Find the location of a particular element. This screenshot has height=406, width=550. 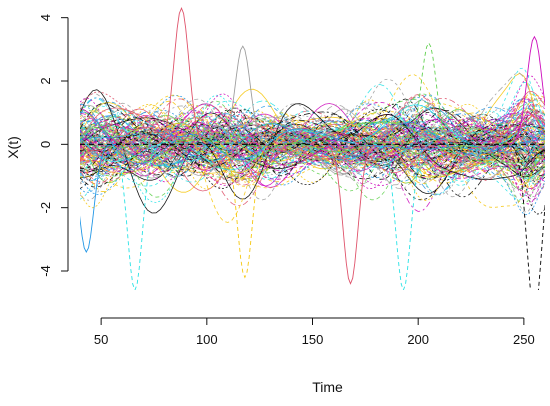

x-tick-label: 100 is located at coordinates (207, 339).